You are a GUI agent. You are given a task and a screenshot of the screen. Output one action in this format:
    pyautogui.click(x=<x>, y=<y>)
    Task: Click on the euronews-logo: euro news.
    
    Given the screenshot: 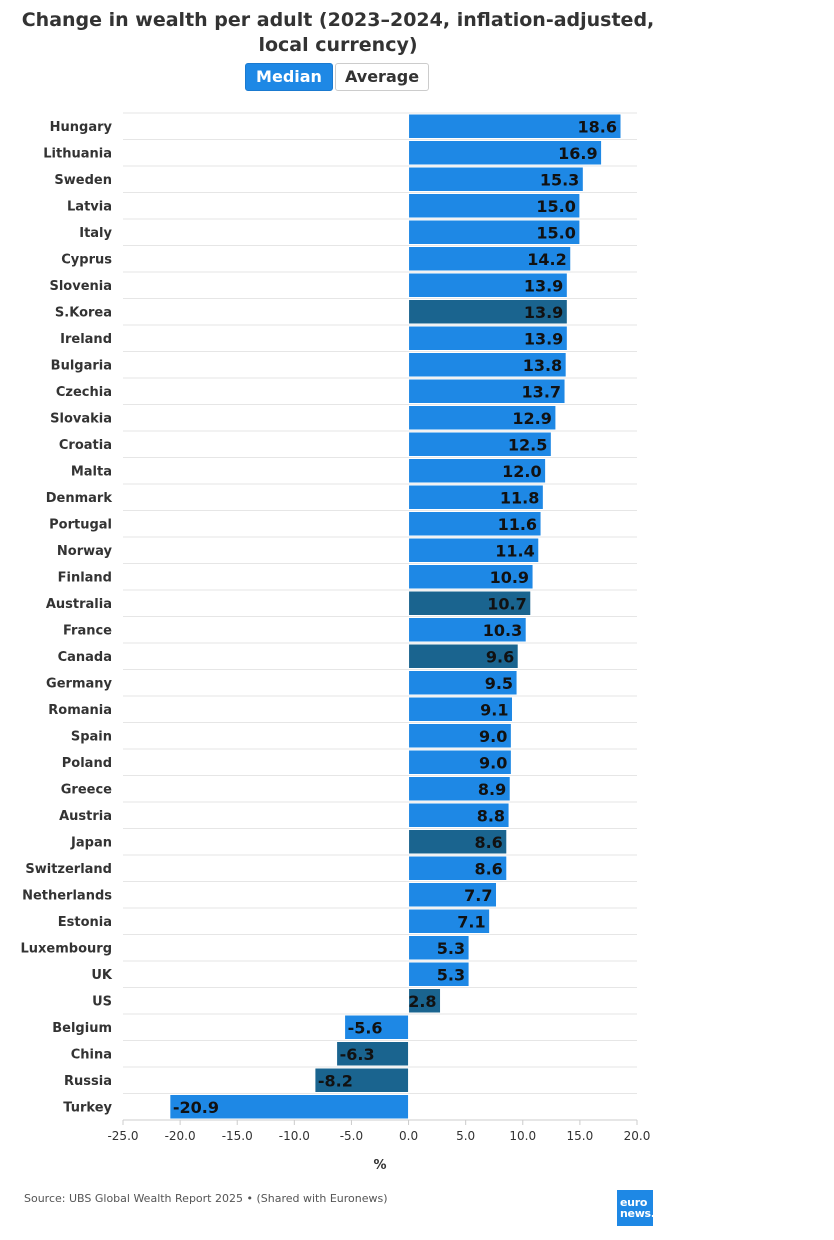 What is the action you would take?
    pyautogui.click(x=636, y=1208)
    